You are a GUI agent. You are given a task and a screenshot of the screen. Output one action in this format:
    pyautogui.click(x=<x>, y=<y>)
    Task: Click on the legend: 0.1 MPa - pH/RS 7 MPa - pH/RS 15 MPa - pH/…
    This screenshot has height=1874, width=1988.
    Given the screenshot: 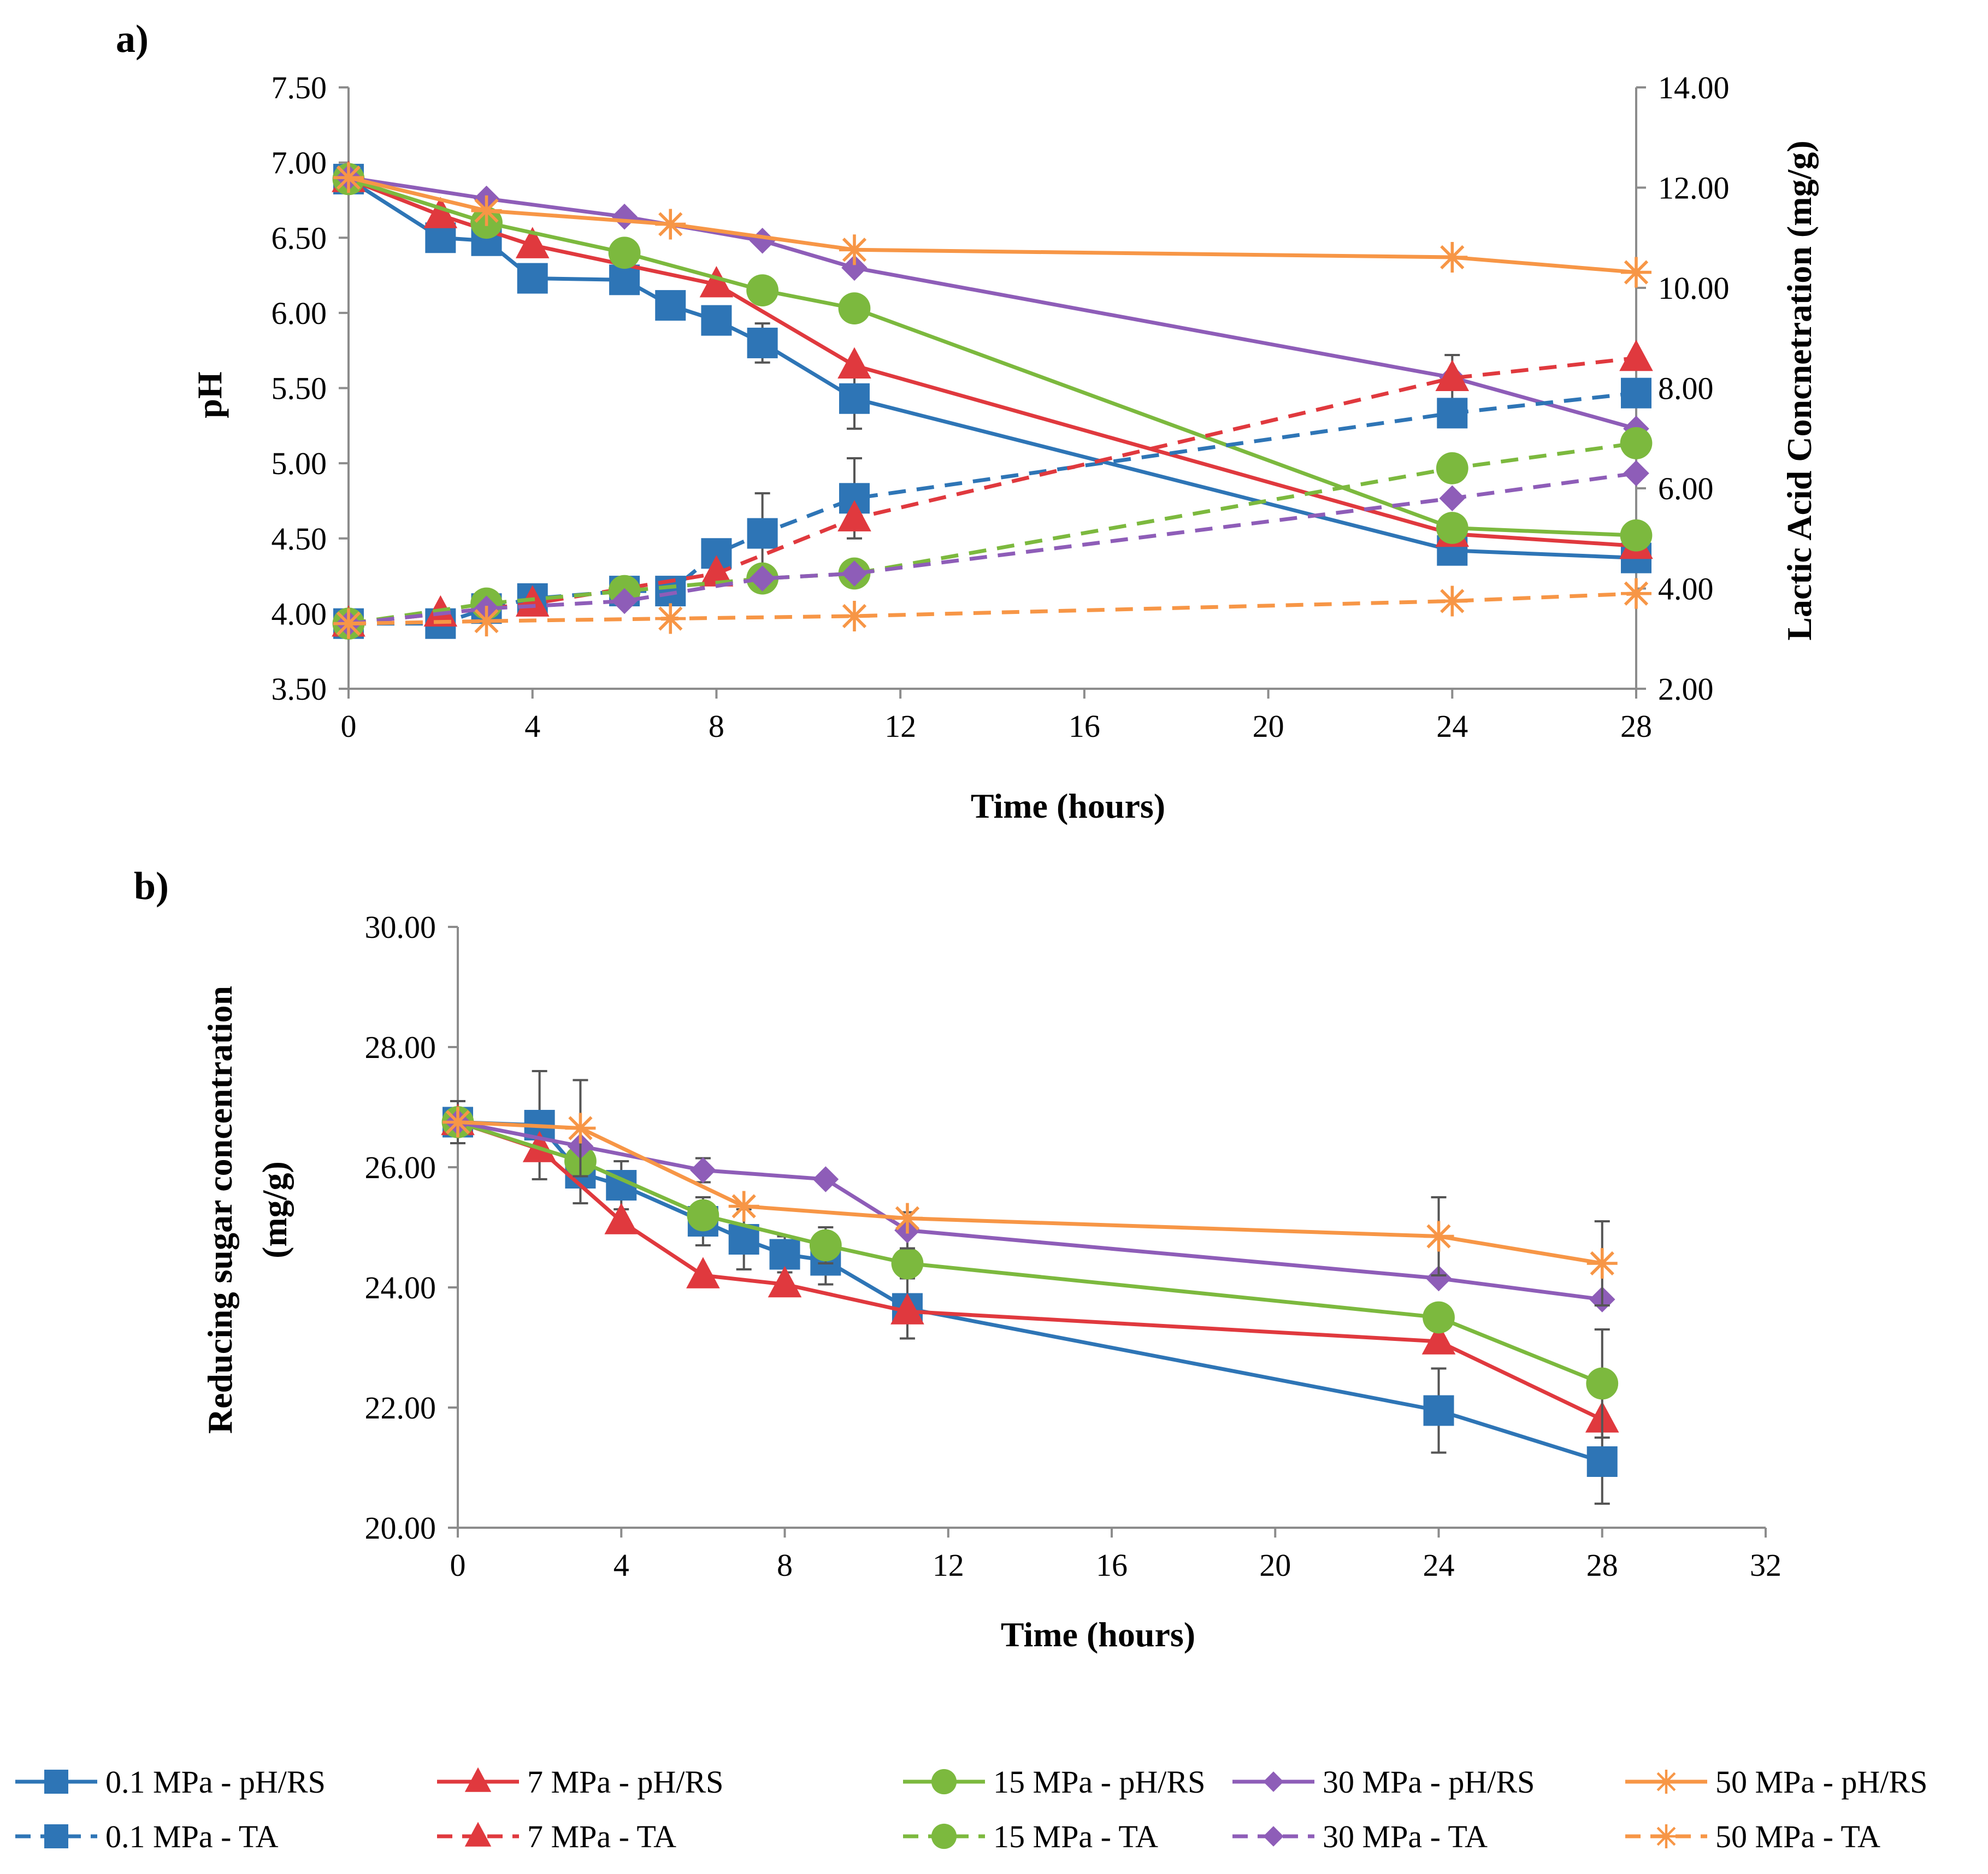 What is the action you would take?
    pyautogui.click(x=971, y=1809)
    